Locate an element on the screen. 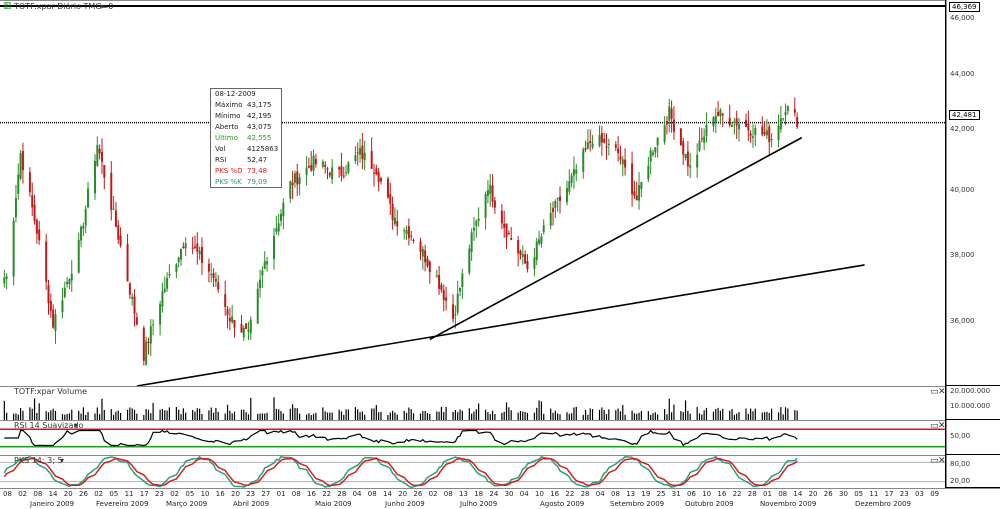 The height and width of the screenshot is (509, 1000). info-value: 52,47 is located at coordinates (257, 160).